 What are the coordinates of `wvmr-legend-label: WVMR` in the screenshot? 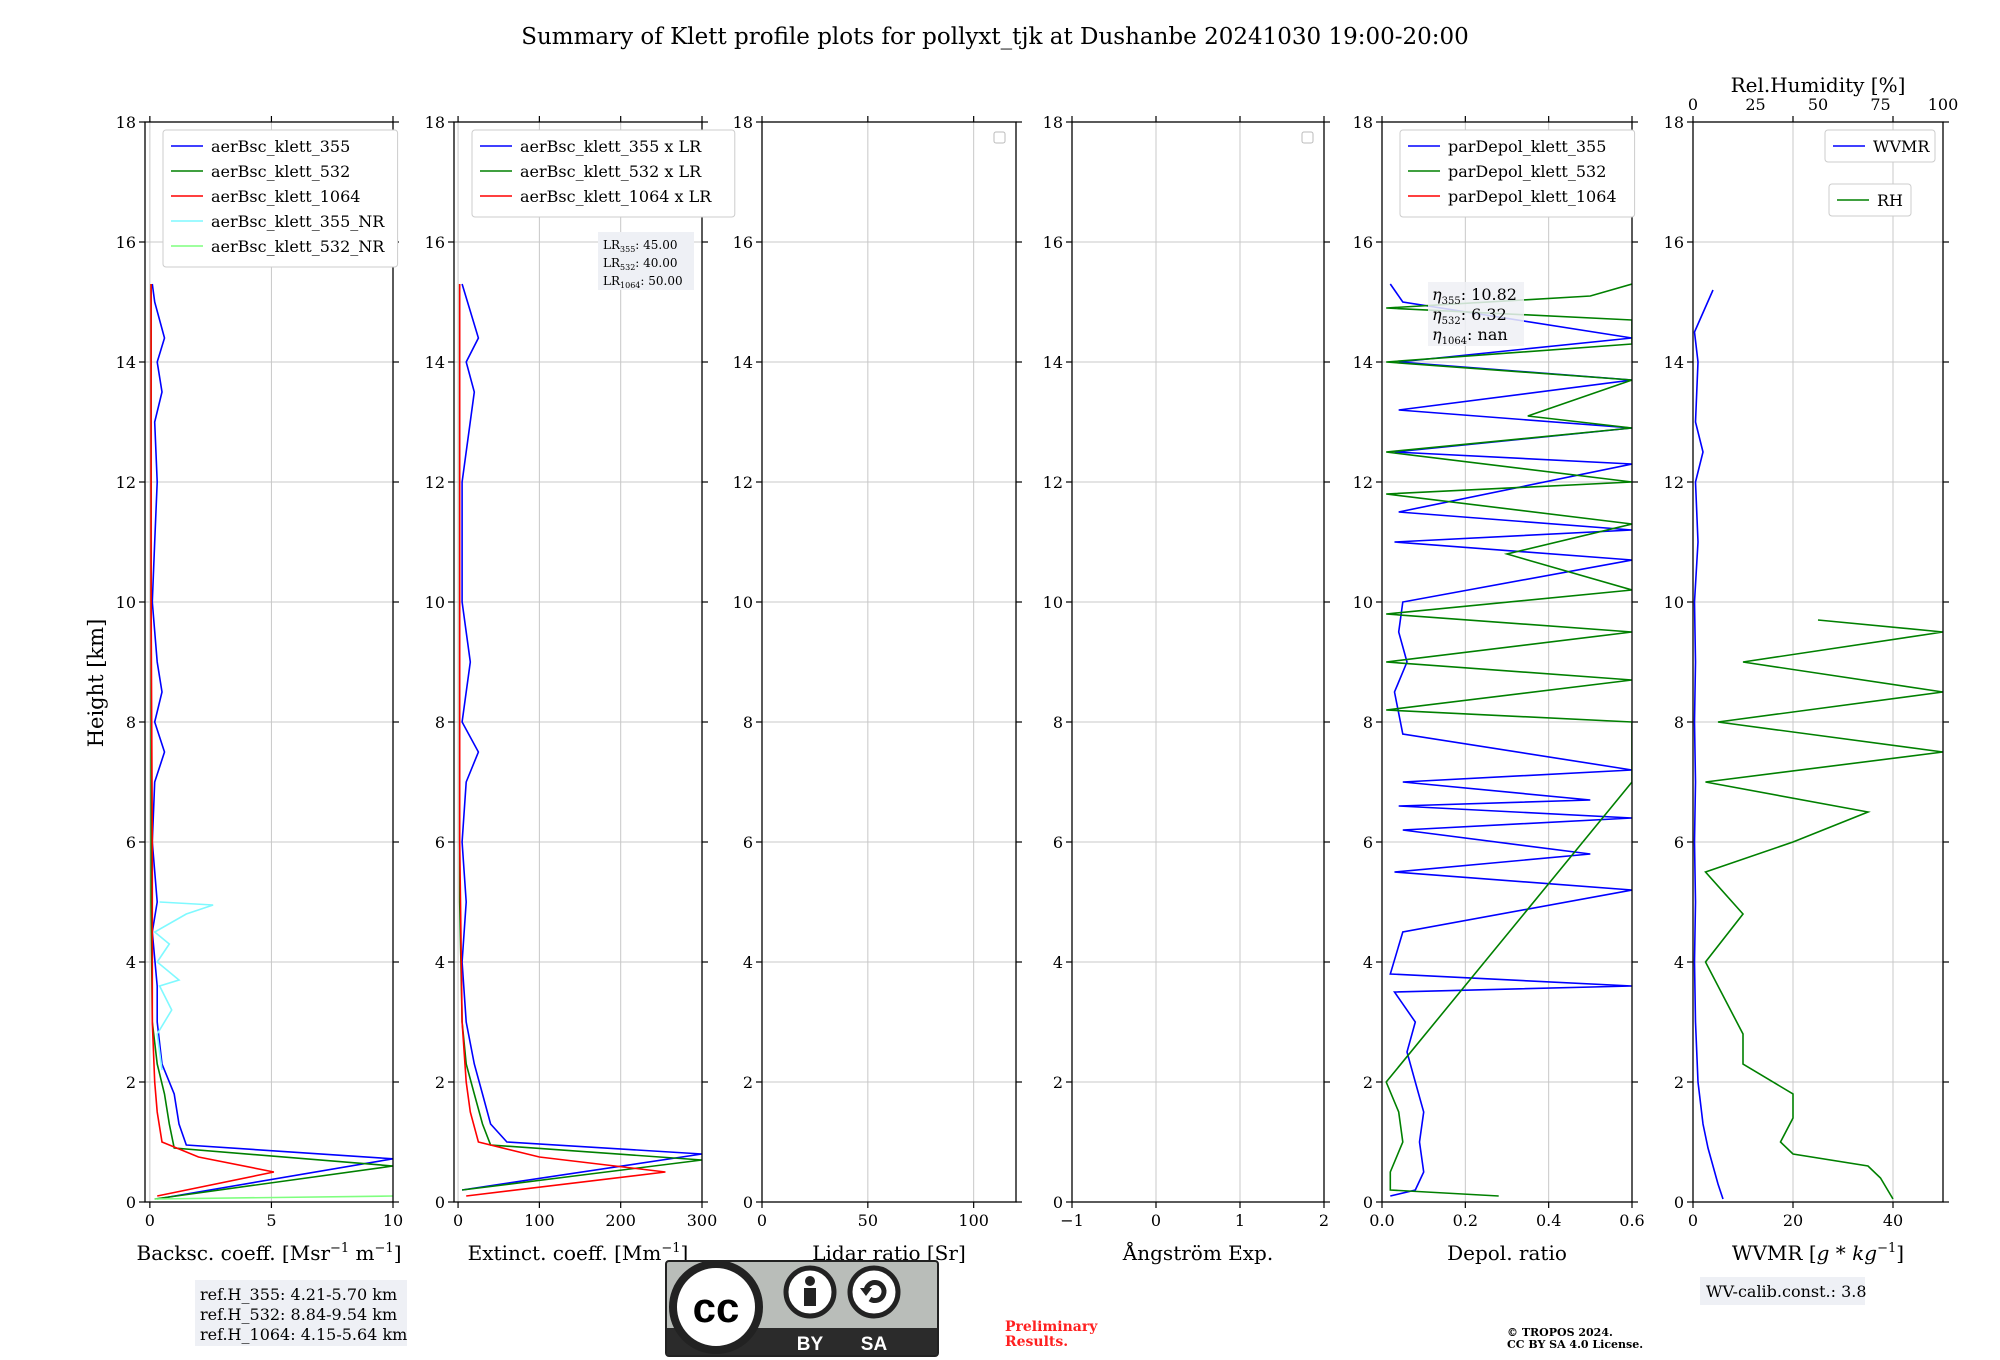 It's located at (1901, 146).